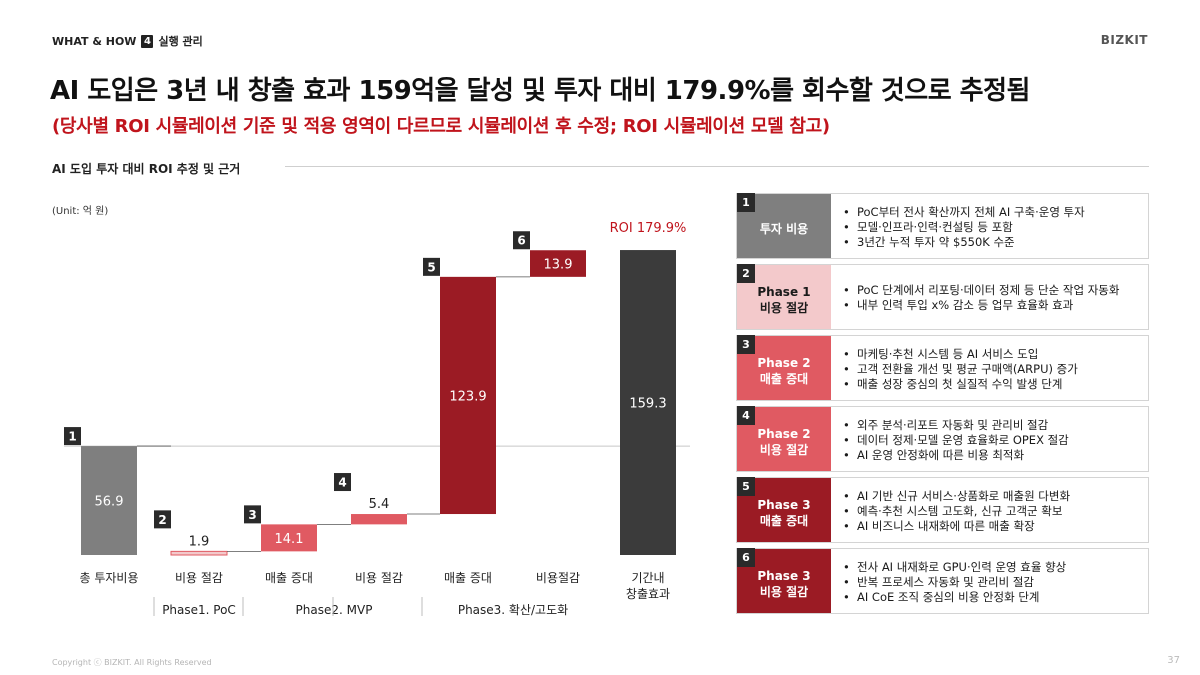  I want to click on card-bullet-item: PoC부터 전사 확산까지 전체 AI 구축·운영 투자, so click(991, 212).